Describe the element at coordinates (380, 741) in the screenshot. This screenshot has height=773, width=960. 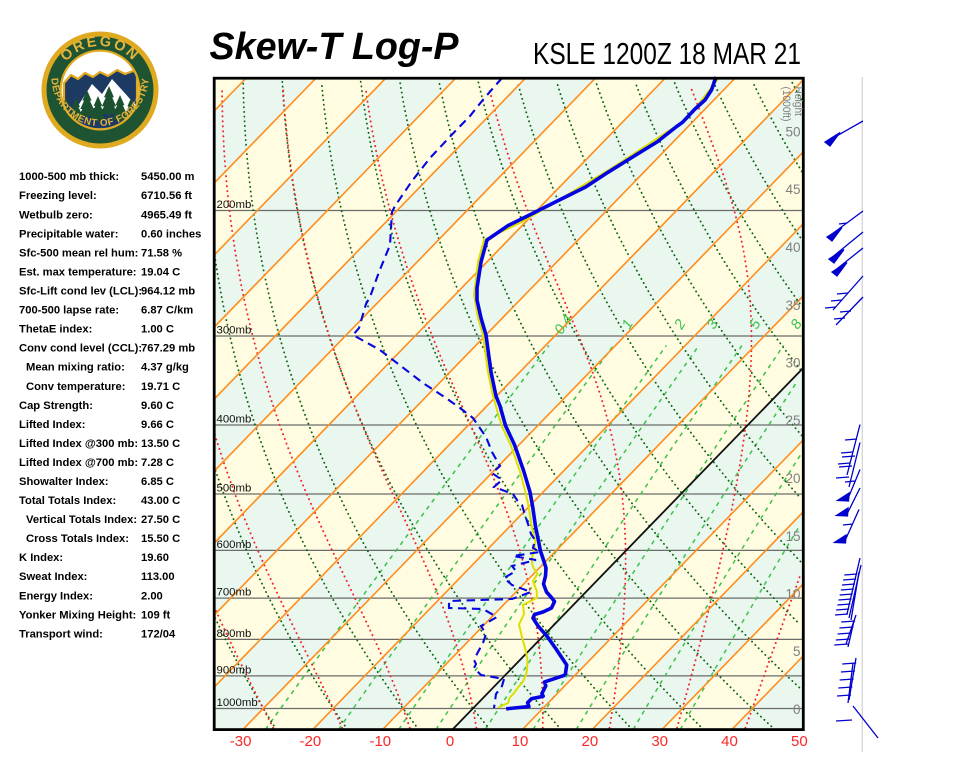
I see `svg-text: -10` at that location.